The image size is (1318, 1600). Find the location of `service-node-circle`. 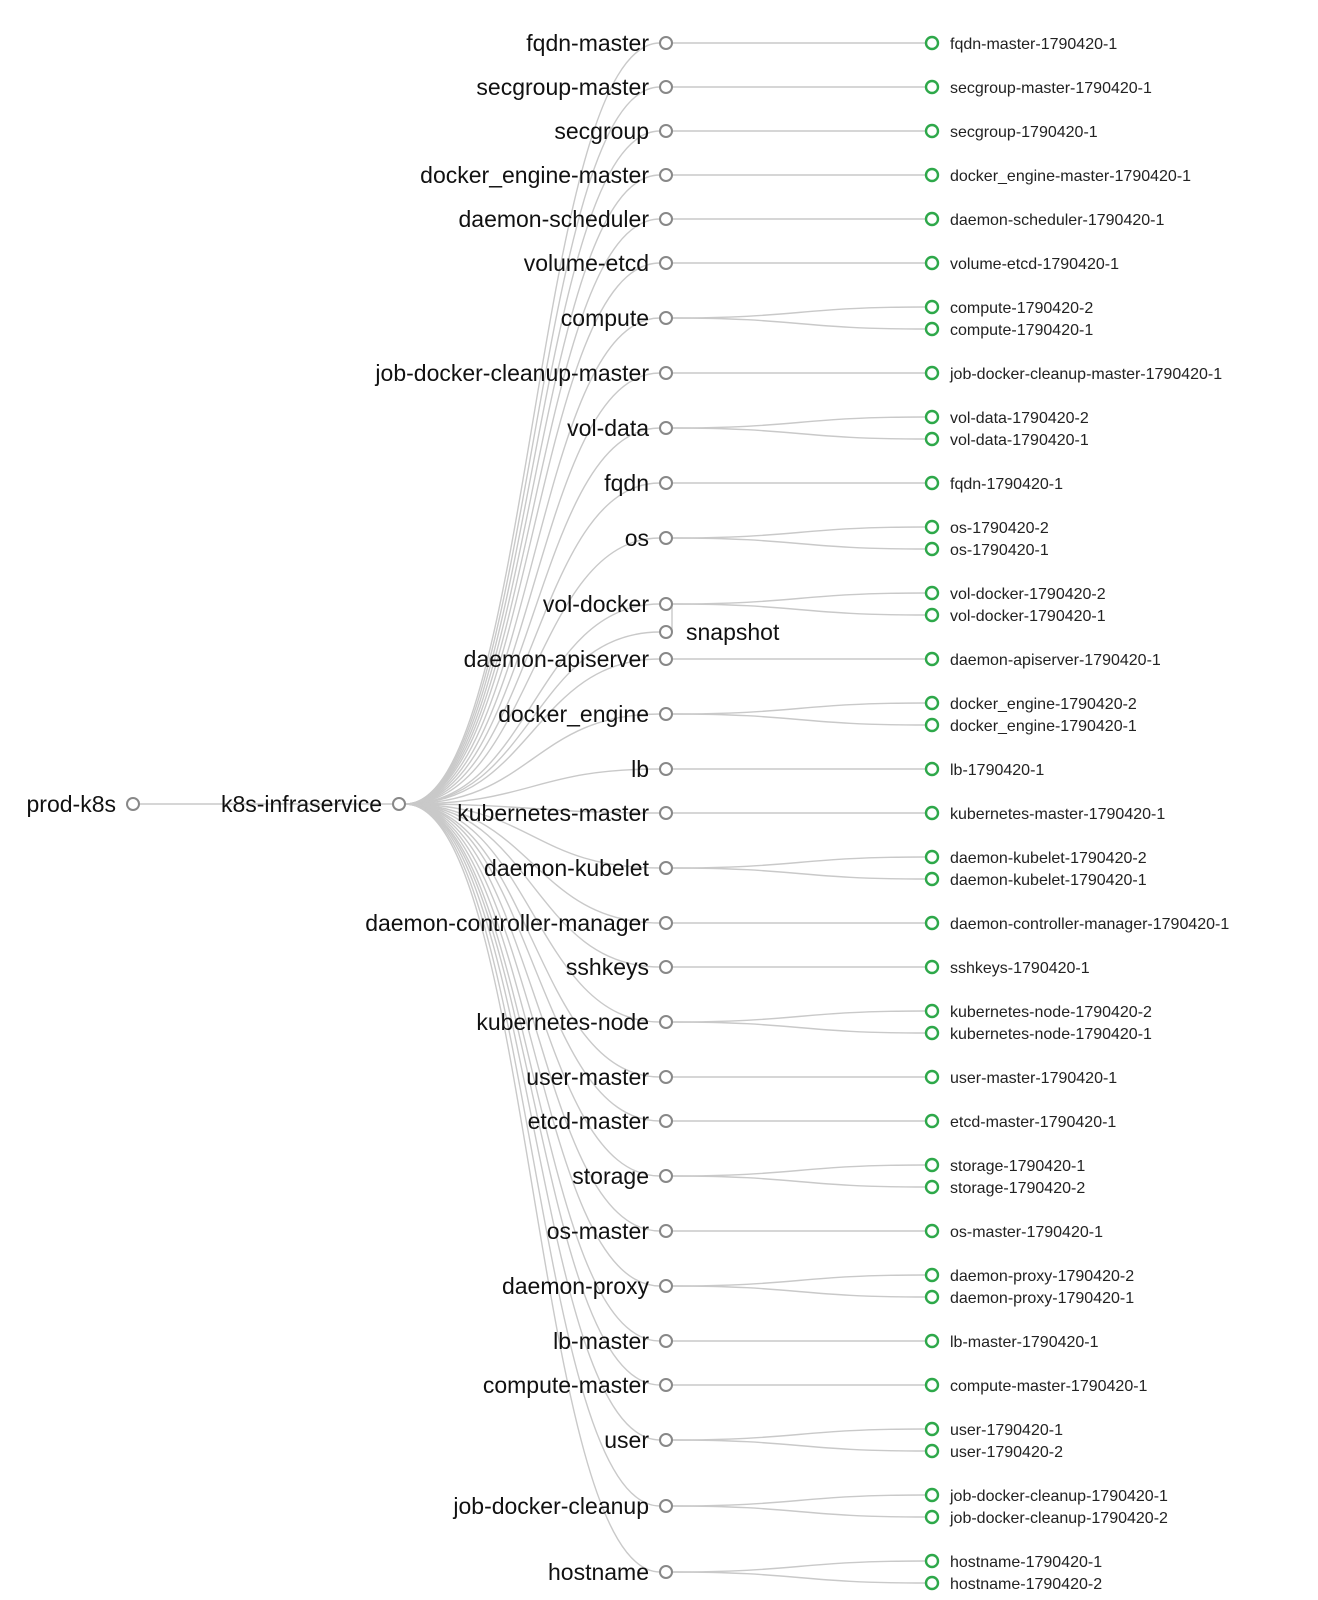

service-node-circle is located at coordinates (399, 804).